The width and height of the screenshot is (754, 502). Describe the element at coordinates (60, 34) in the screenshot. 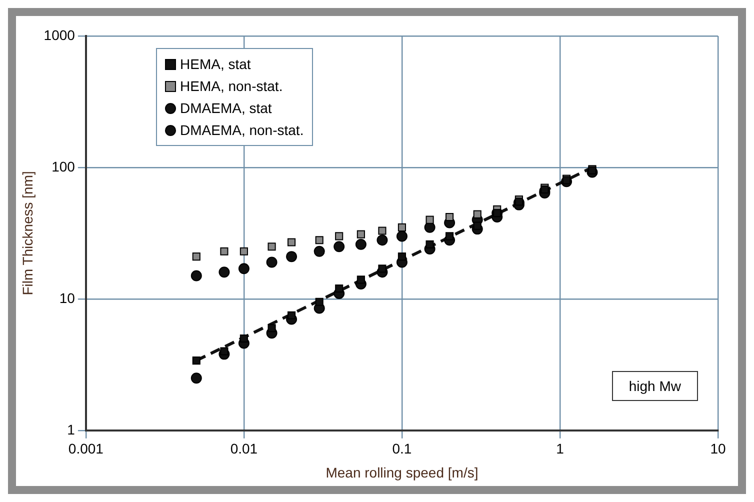

I see `y-tick-label: 1000` at that location.